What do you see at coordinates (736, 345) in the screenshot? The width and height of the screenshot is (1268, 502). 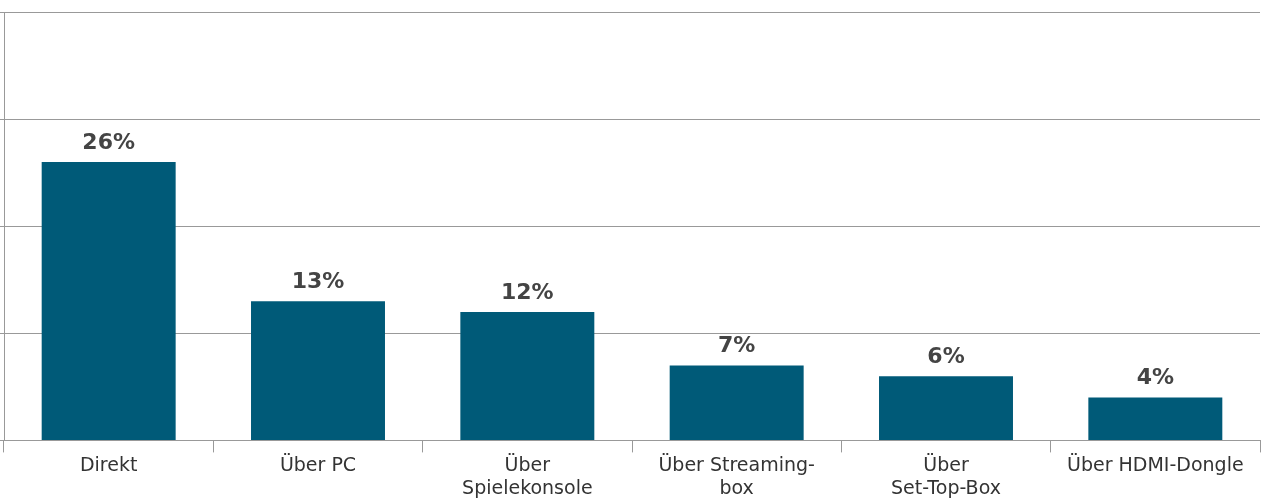 I see `data-label: 7%` at bounding box center [736, 345].